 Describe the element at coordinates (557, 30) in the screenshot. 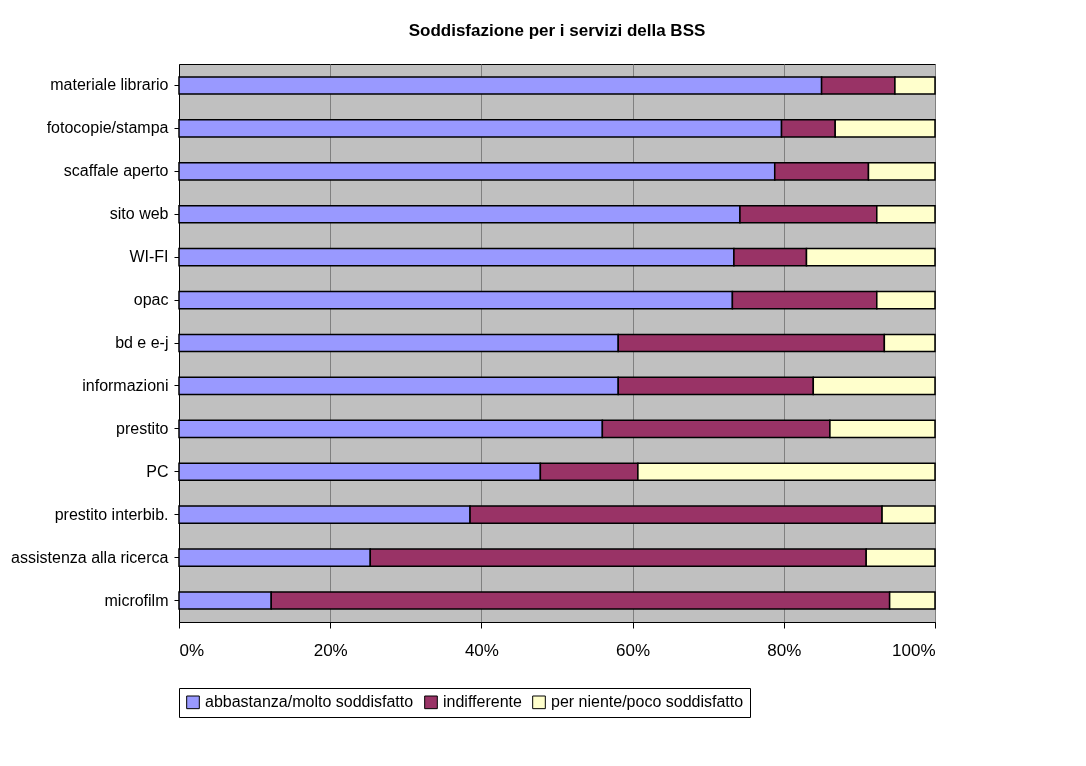

I see `chart-title: Soddisfazione per i servizi della BSS` at that location.